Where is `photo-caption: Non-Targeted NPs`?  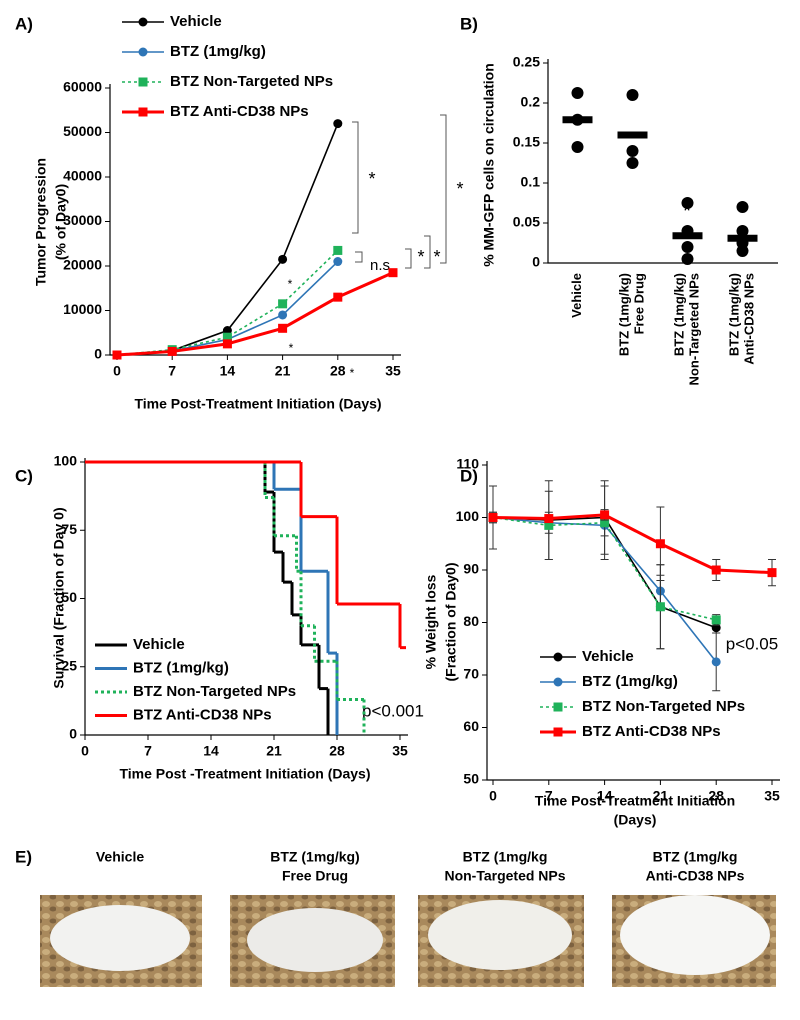 photo-caption: Non-Targeted NPs is located at coordinates (504, 876).